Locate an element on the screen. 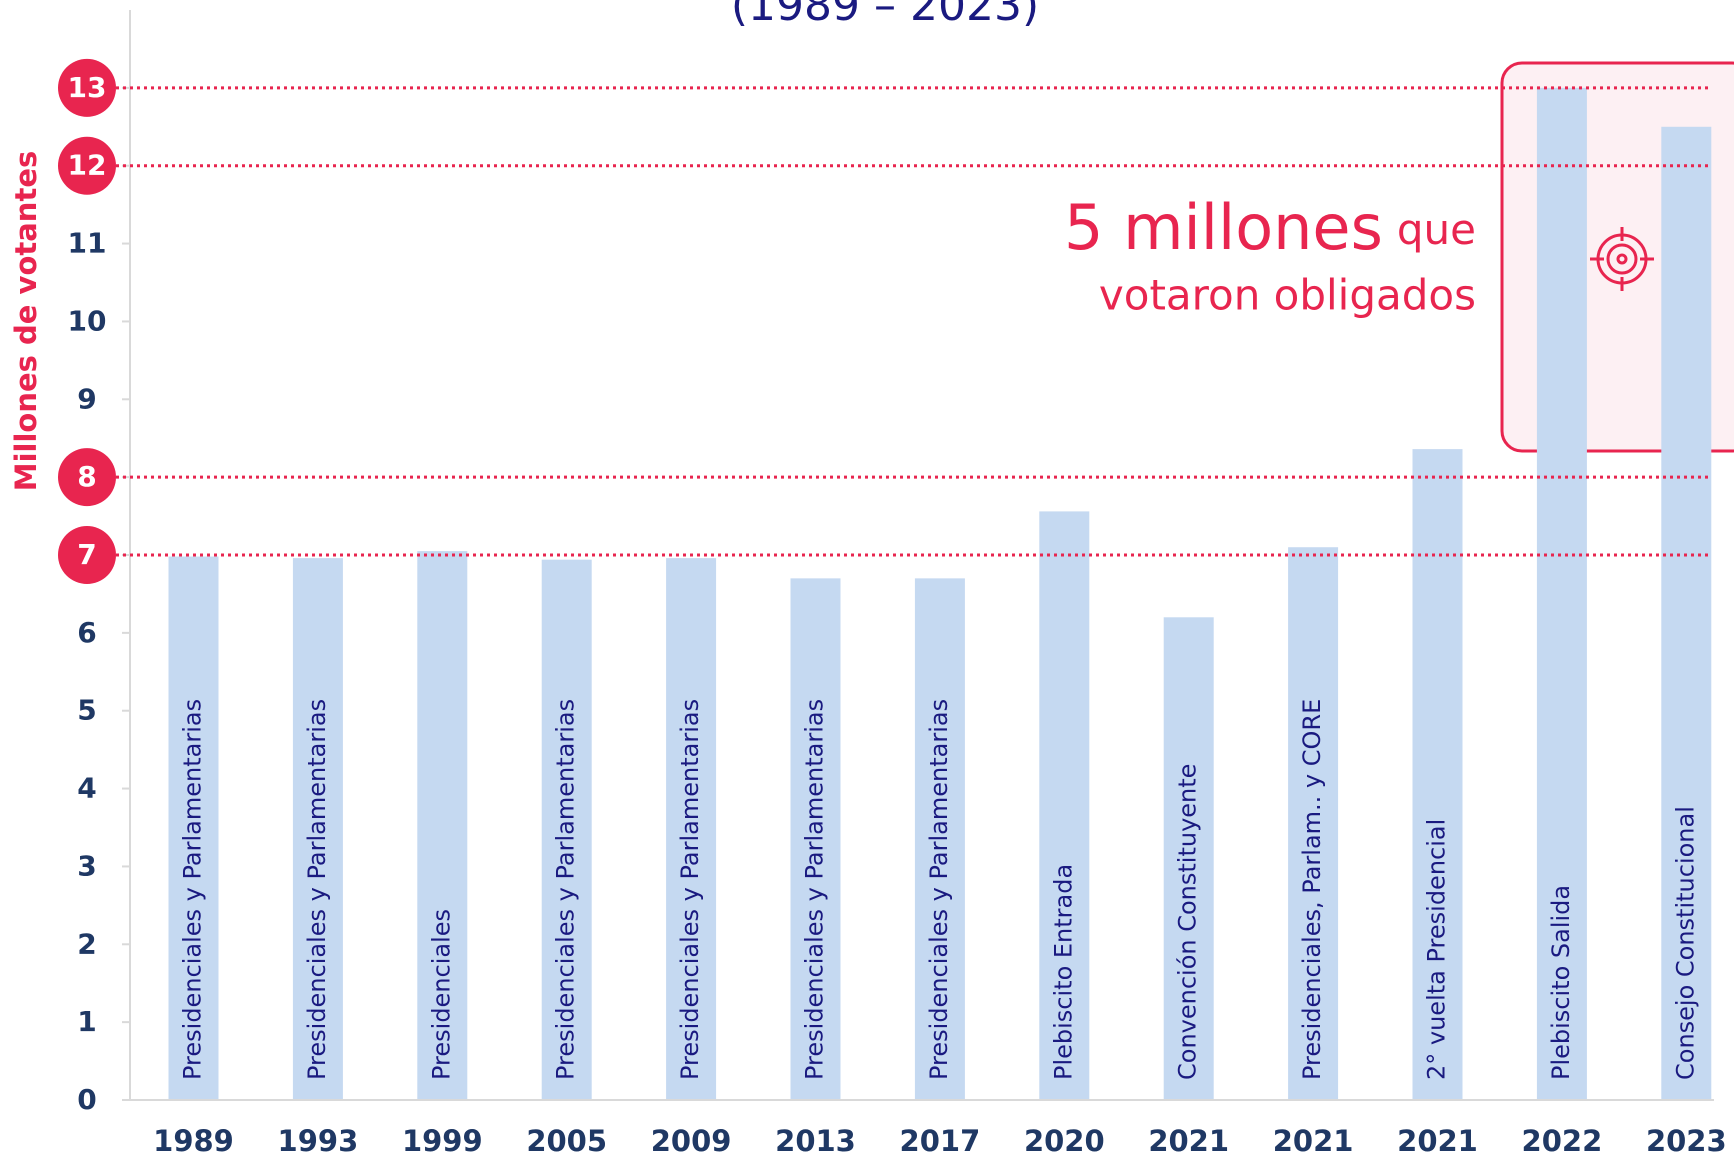  bar-description: Plebiscito Entrada is located at coordinates (1063, 972).